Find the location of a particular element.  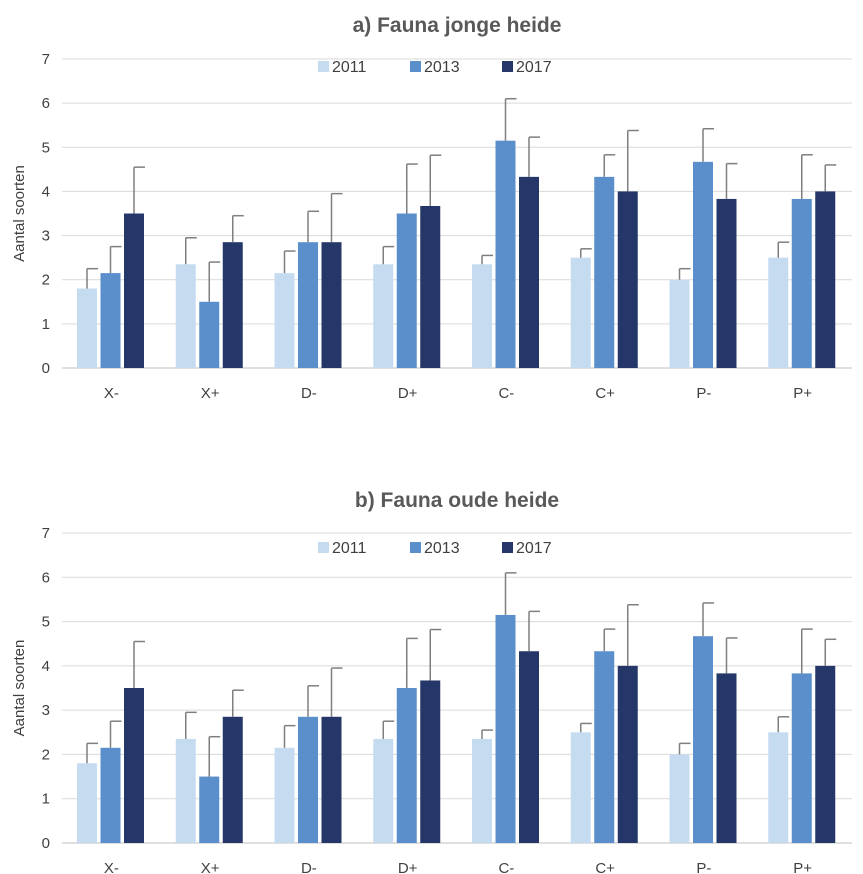

chart-title: a) Fauna jonge heide is located at coordinates (457, 25).